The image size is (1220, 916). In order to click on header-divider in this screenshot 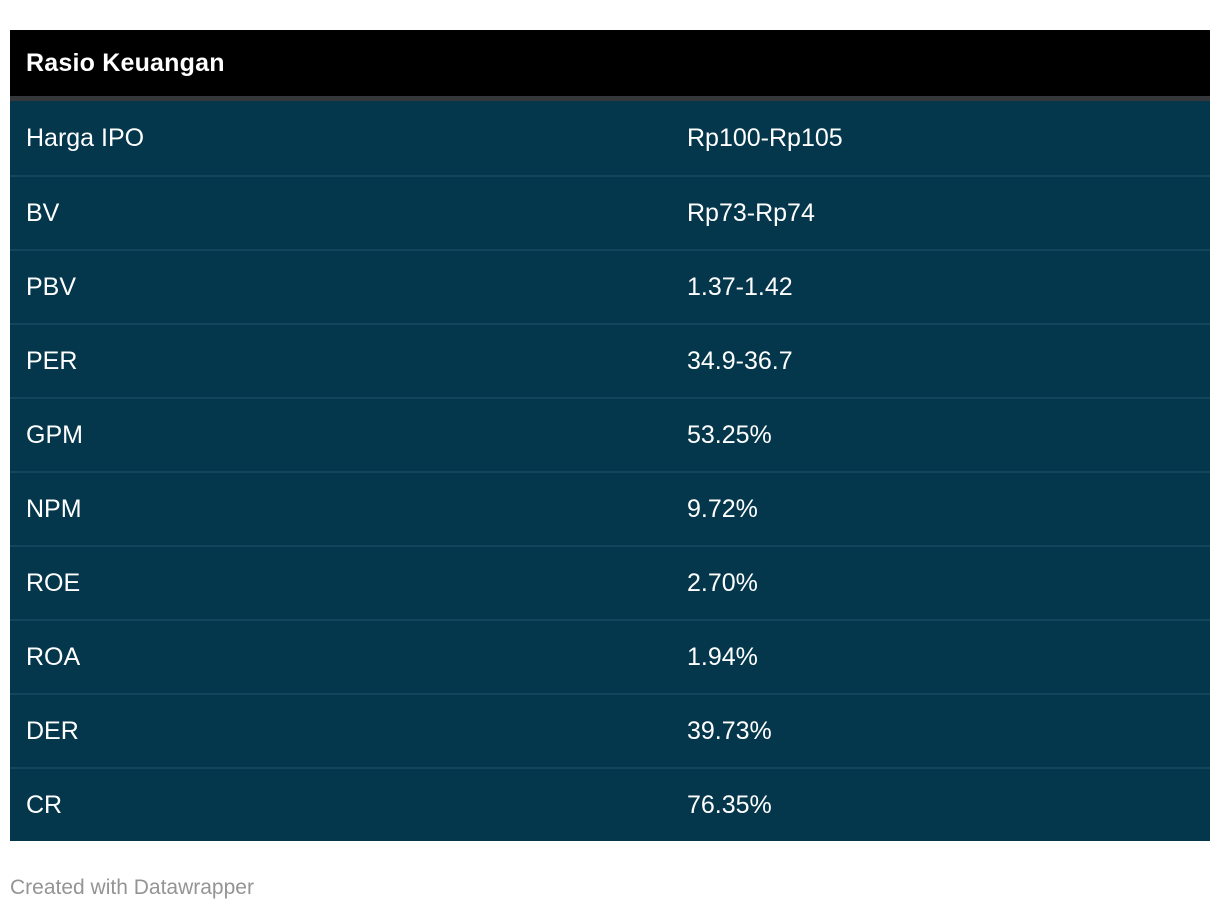, I will do `click(610, 98)`.